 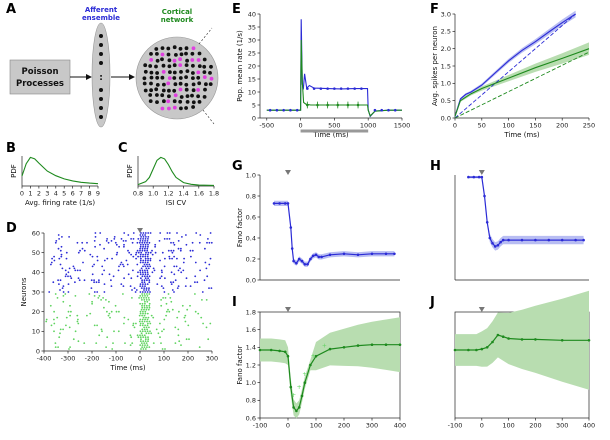 I want to click on y-tick-label: 2.0, so click(x=446, y=49).